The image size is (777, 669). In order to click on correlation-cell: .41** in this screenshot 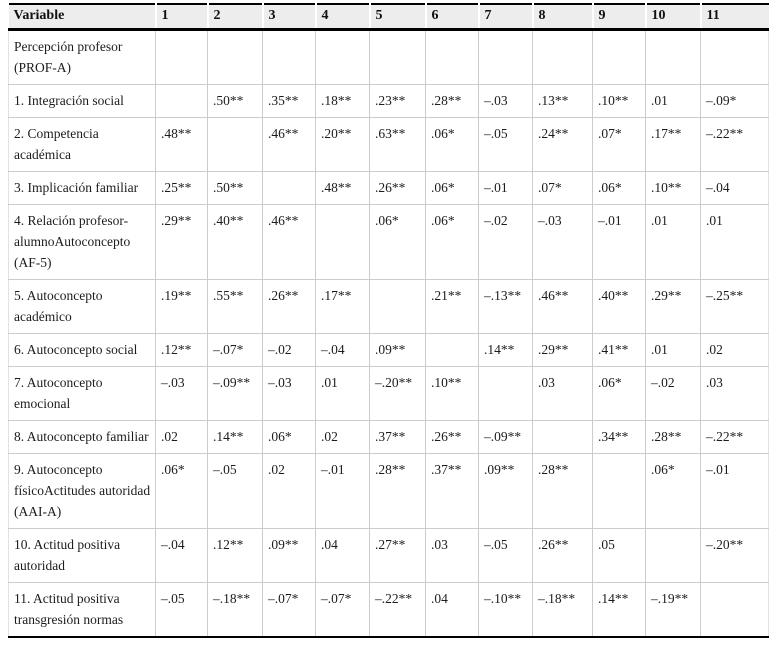, I will do `click(619, 350)`.